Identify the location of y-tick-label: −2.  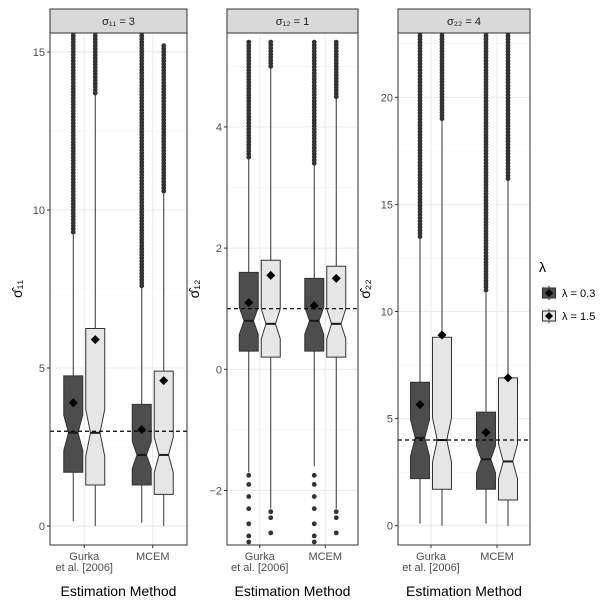
(215, 491).